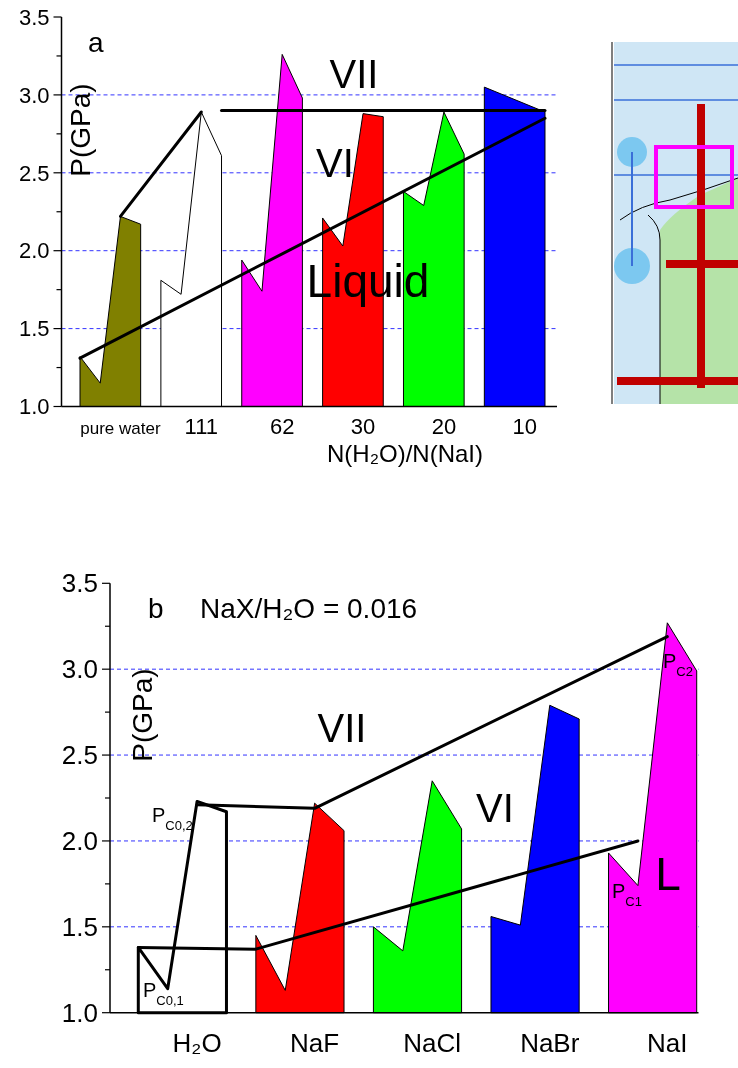 This screenshot has width=738, height=1068. Describe the element at coordinates (550, 1043) in the screenshot. I see `x-tick-label: NaBr` at that location.